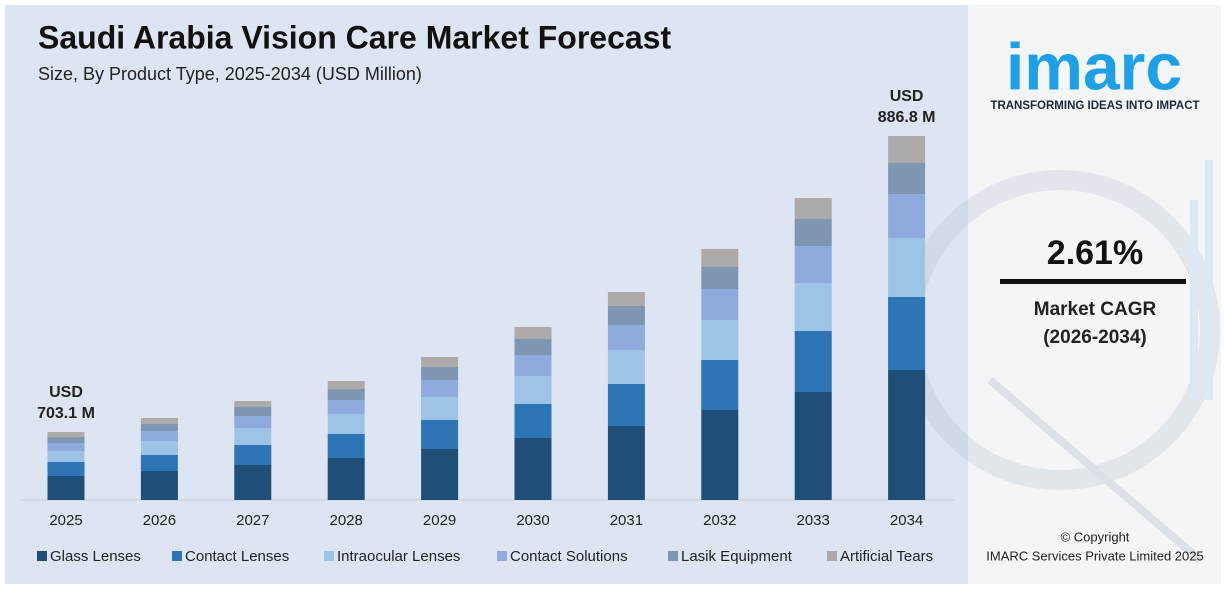 The image size is (1226, 594). Describe the element at coordinates (737, 556) in the screenshot. I see `legend-label: Lasik Equipment` at that location.